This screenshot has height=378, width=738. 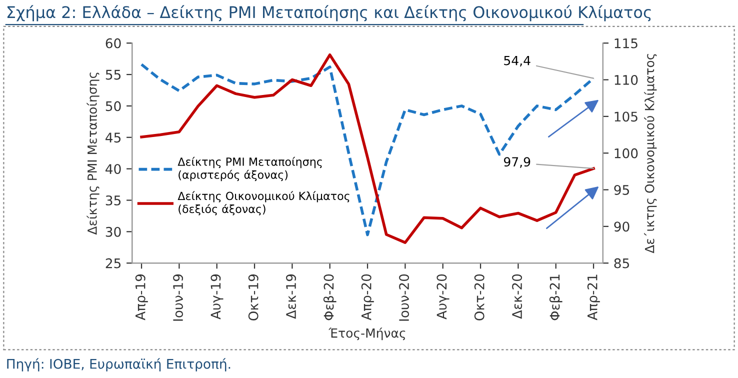 What do you see at coordinates (479, 297) in the screenshot?
I see `x-tick-label: Οκτ-20` at bounding box center [479, 297].